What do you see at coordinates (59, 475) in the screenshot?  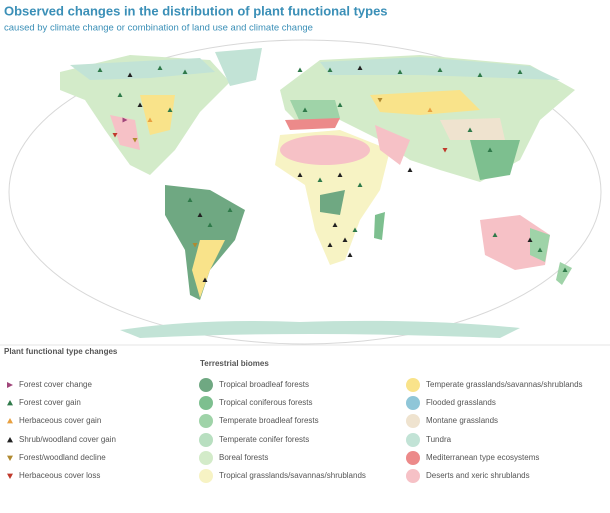 I see `legend-label: Herbaceous cover loss` at bounding box center [59, 475].